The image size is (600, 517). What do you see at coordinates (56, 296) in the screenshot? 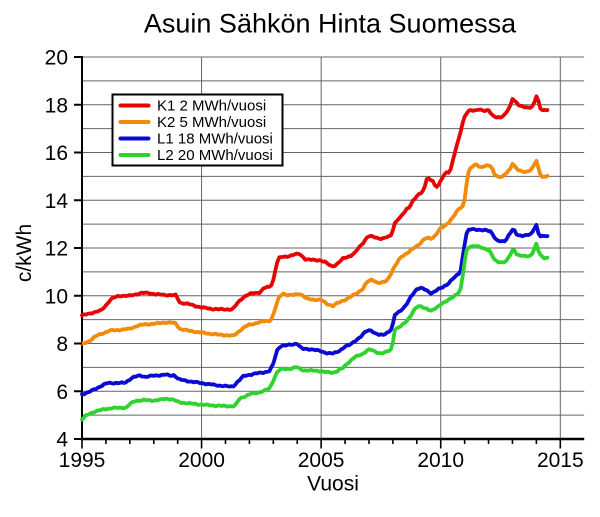
I see `svg-text: 10` at bounding box center [56, 296].